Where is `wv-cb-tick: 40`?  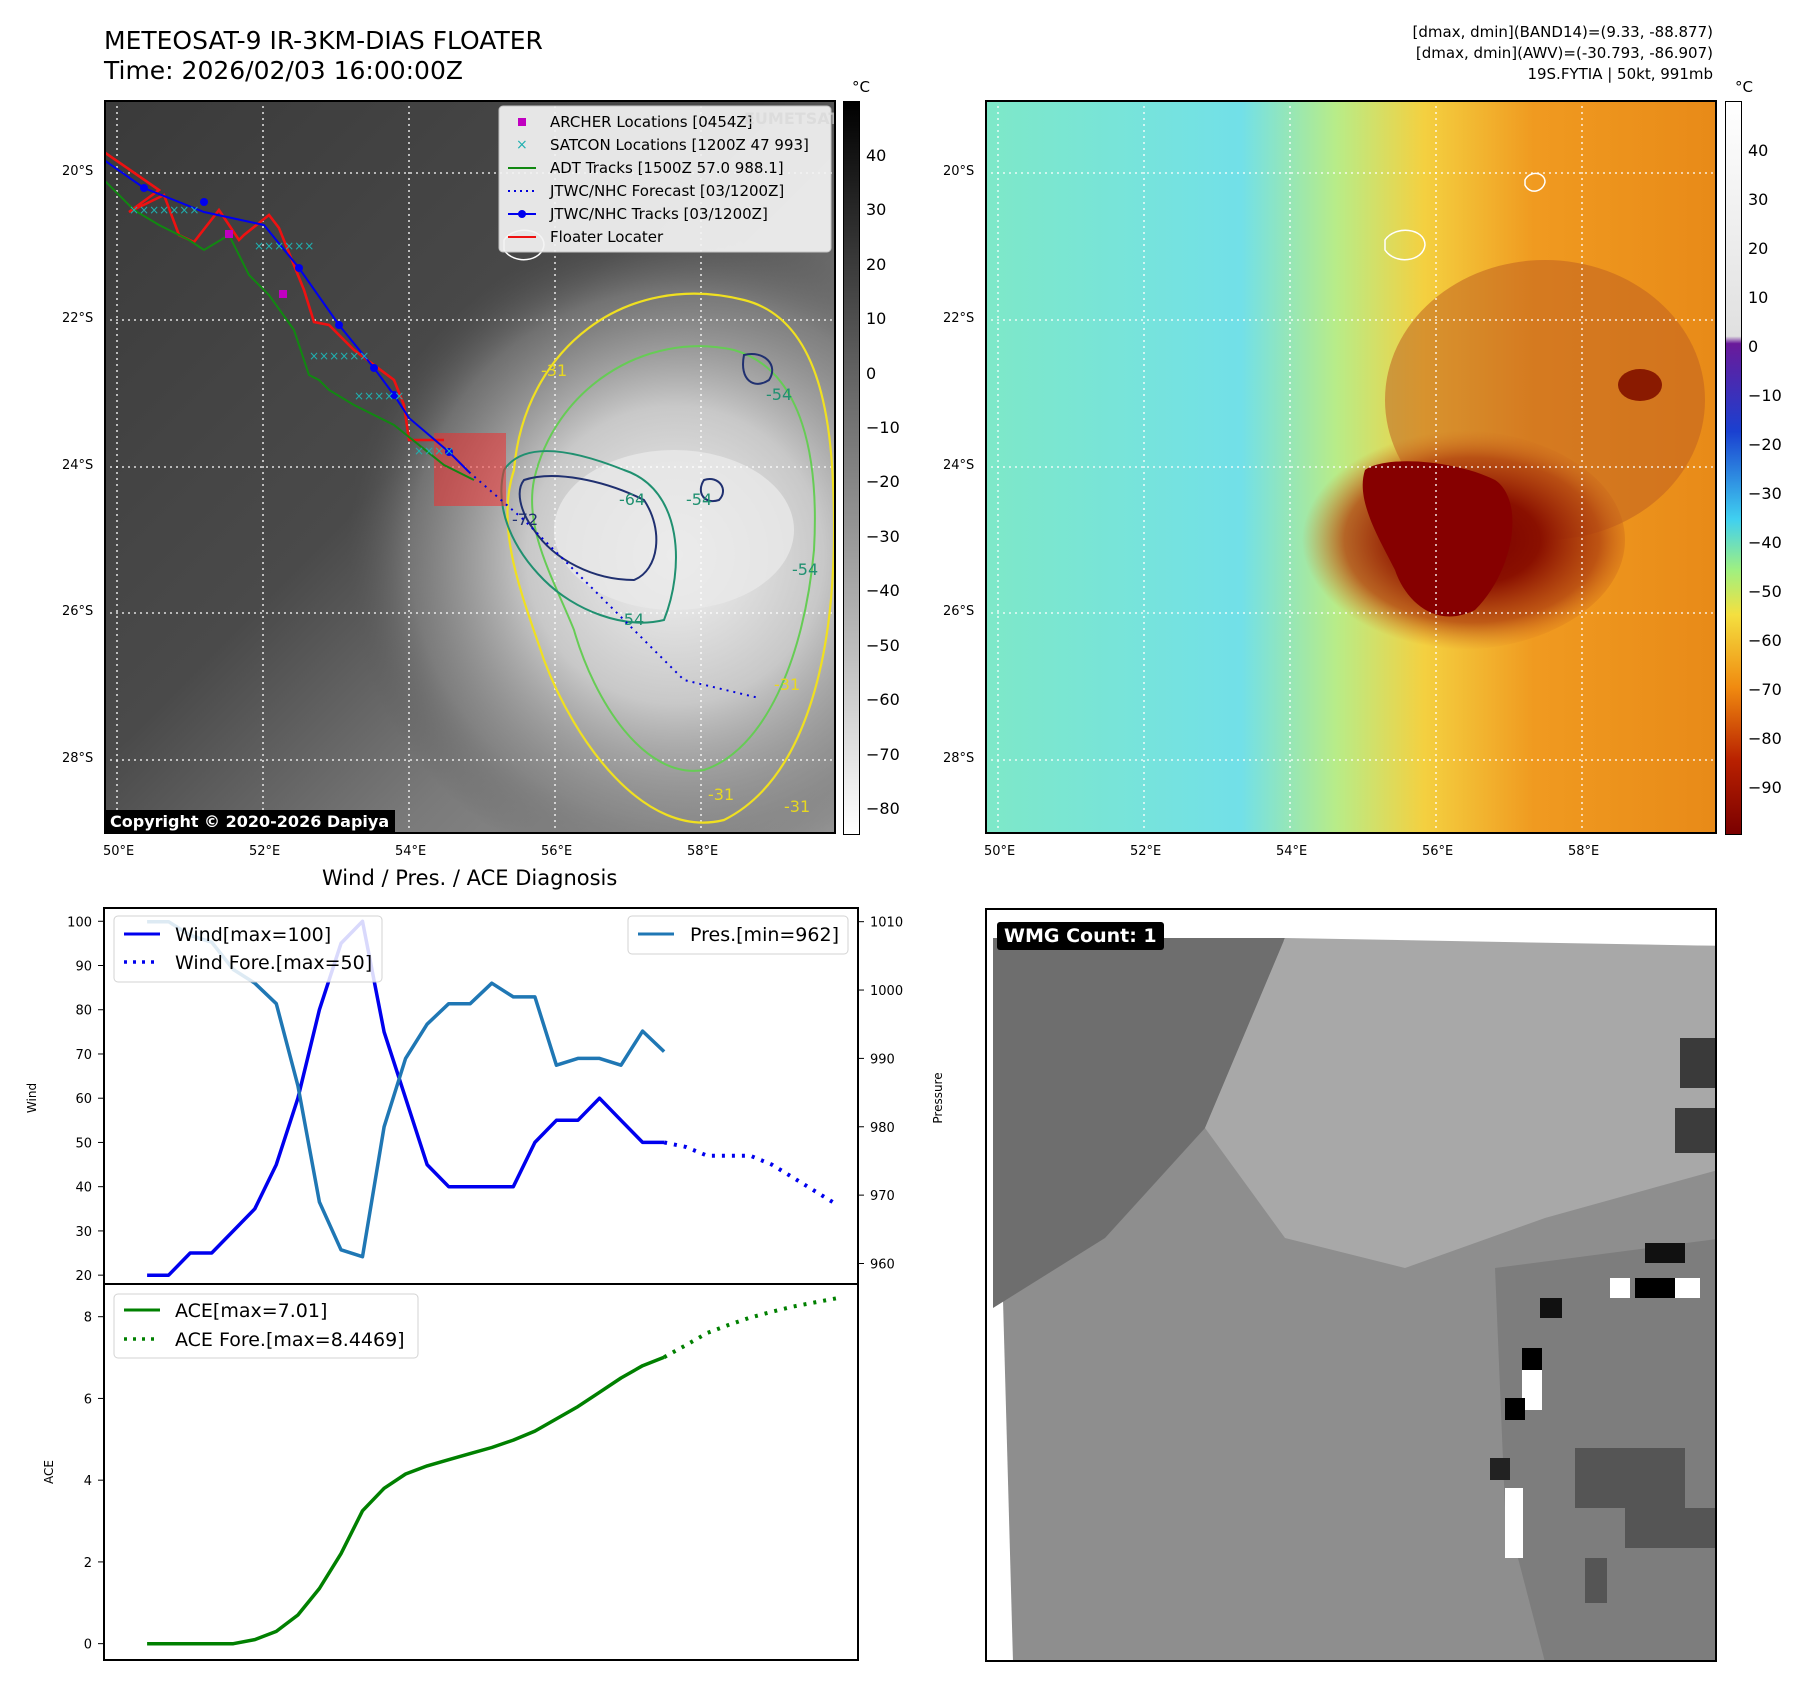
wv-cb-tick: 40 is located at coordinates (1758, 150).